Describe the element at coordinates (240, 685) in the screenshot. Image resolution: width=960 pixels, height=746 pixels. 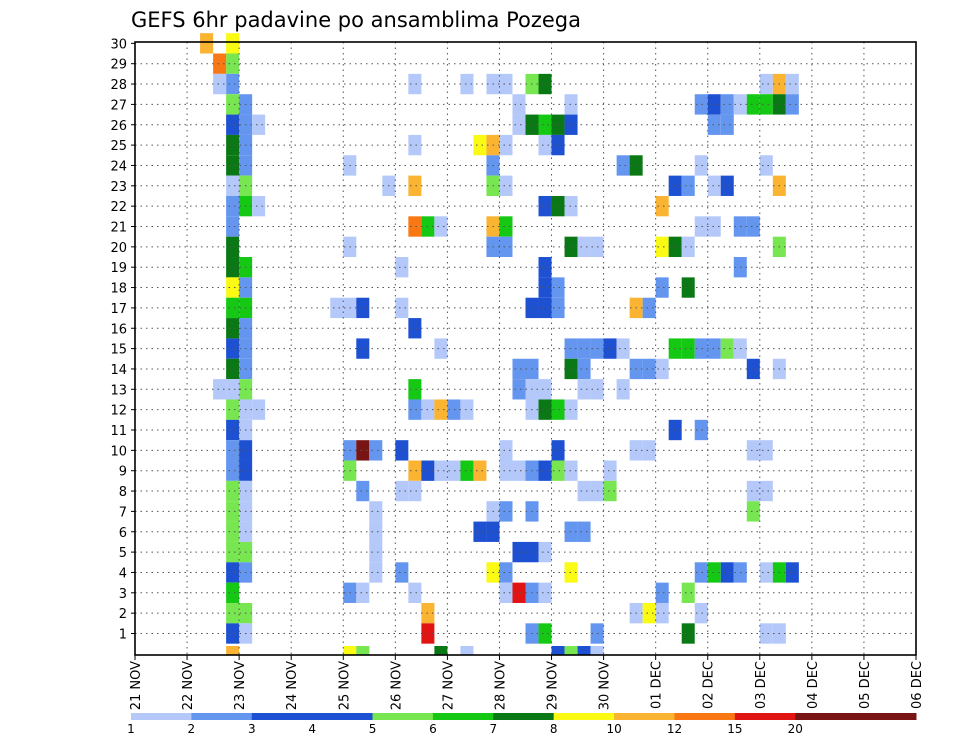
I see `x-tick-label: 23 NOV` at that location.